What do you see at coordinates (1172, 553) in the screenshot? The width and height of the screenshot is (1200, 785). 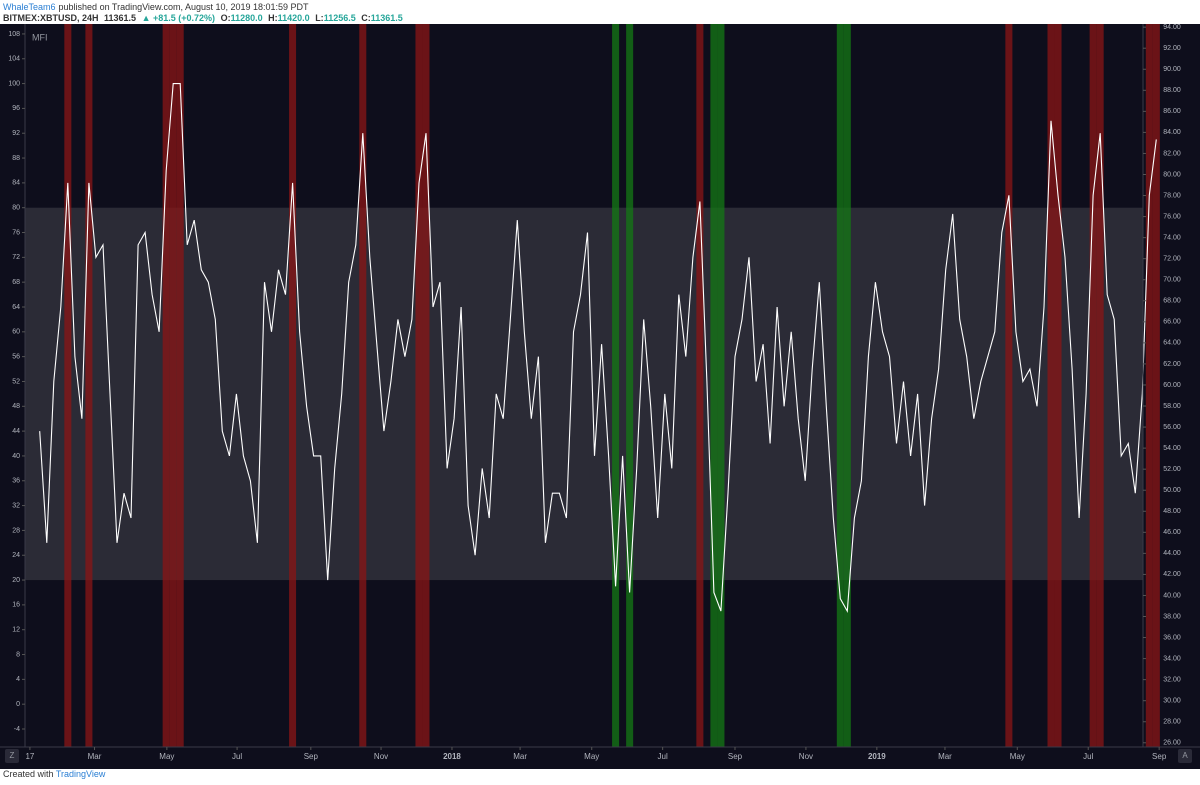 I see `y2-tick-label: 44.00` at bounding box center [1172, 553].